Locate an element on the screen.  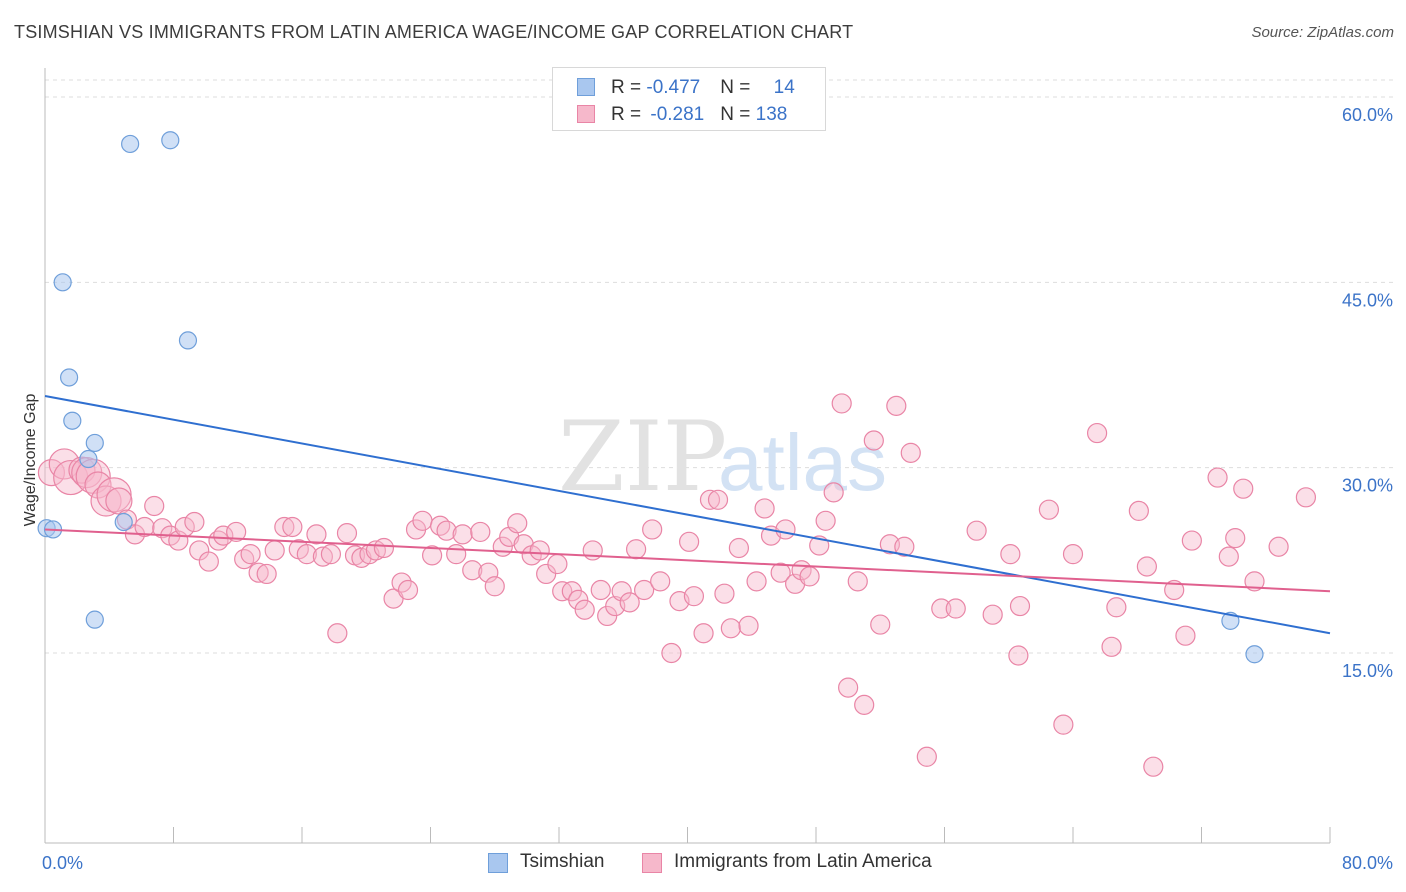
correlation-legend: R = -0.477 N = 14 R = -0.281 N = 138 is located at coordinates (689, 99).